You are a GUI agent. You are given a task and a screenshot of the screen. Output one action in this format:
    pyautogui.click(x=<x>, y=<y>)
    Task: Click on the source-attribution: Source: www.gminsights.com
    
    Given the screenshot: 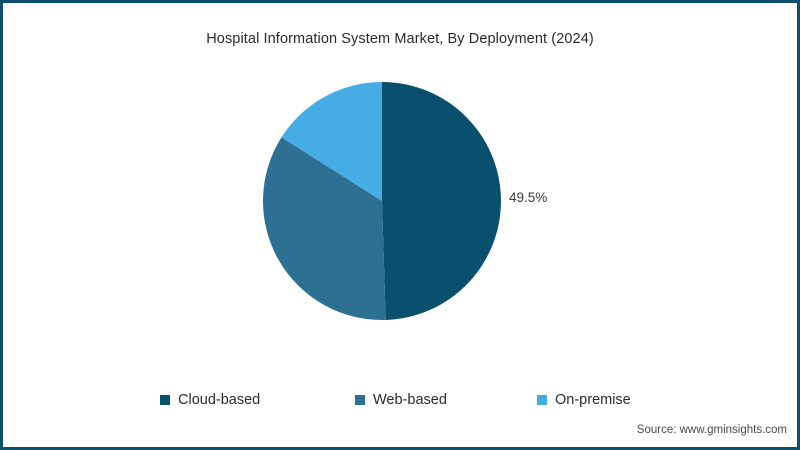 What is the action you would take?
    pyautogui.click(x=711, y=430)
    